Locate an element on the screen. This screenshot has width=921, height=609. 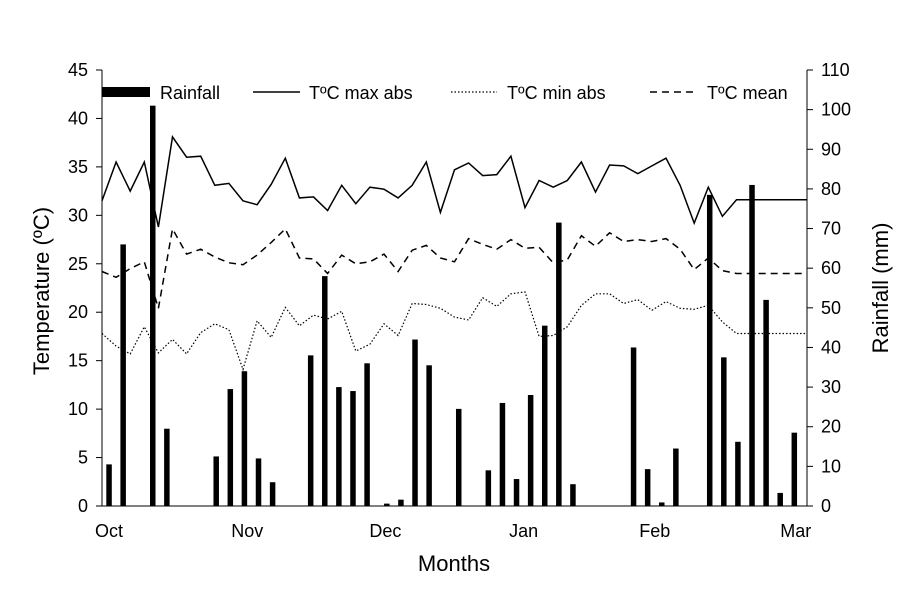
y-axis-title-left: Temperature (ºC) is located at coordinates (41, 291).